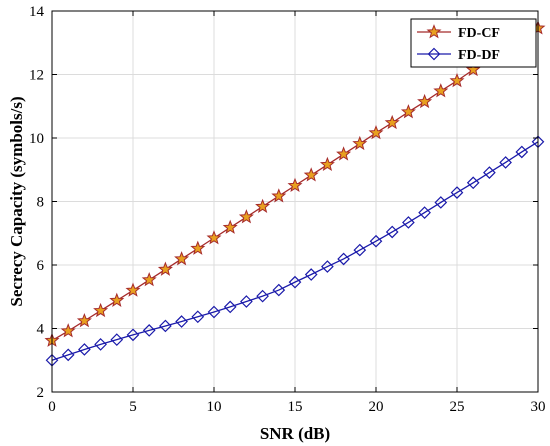 The height and width of the screenshot is (446, 550). I want to click on x-tick-label: 10, so click(214, 407).